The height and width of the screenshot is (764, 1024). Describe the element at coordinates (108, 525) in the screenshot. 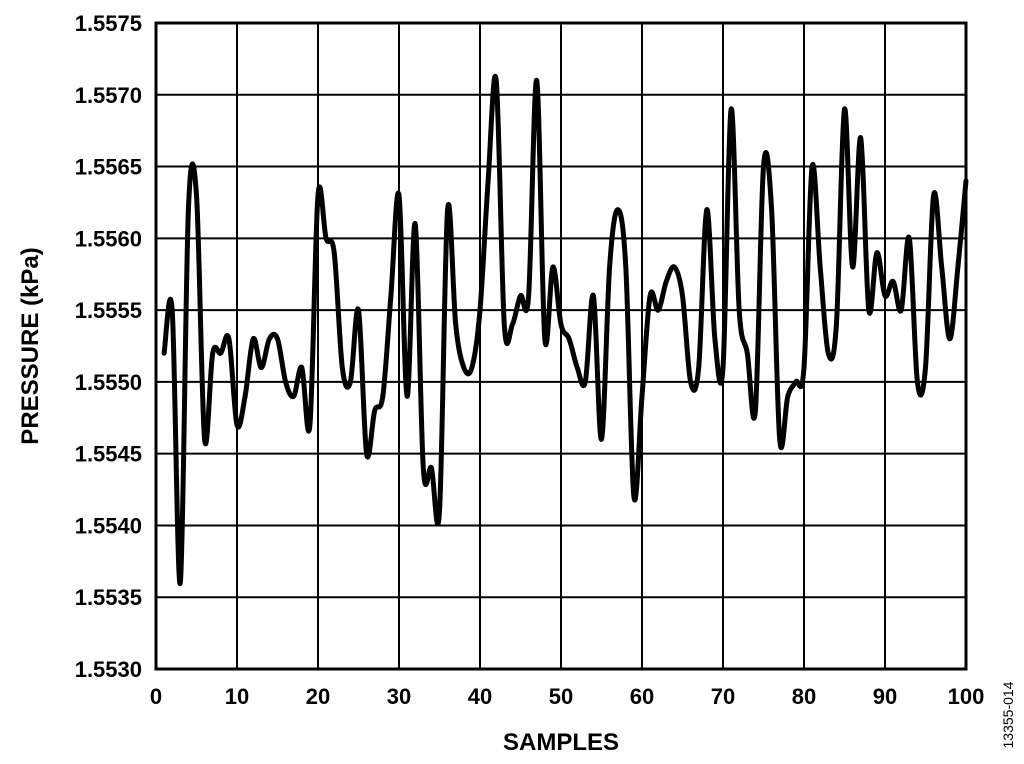

I see `y-tick-label: 1.5540` at that location.